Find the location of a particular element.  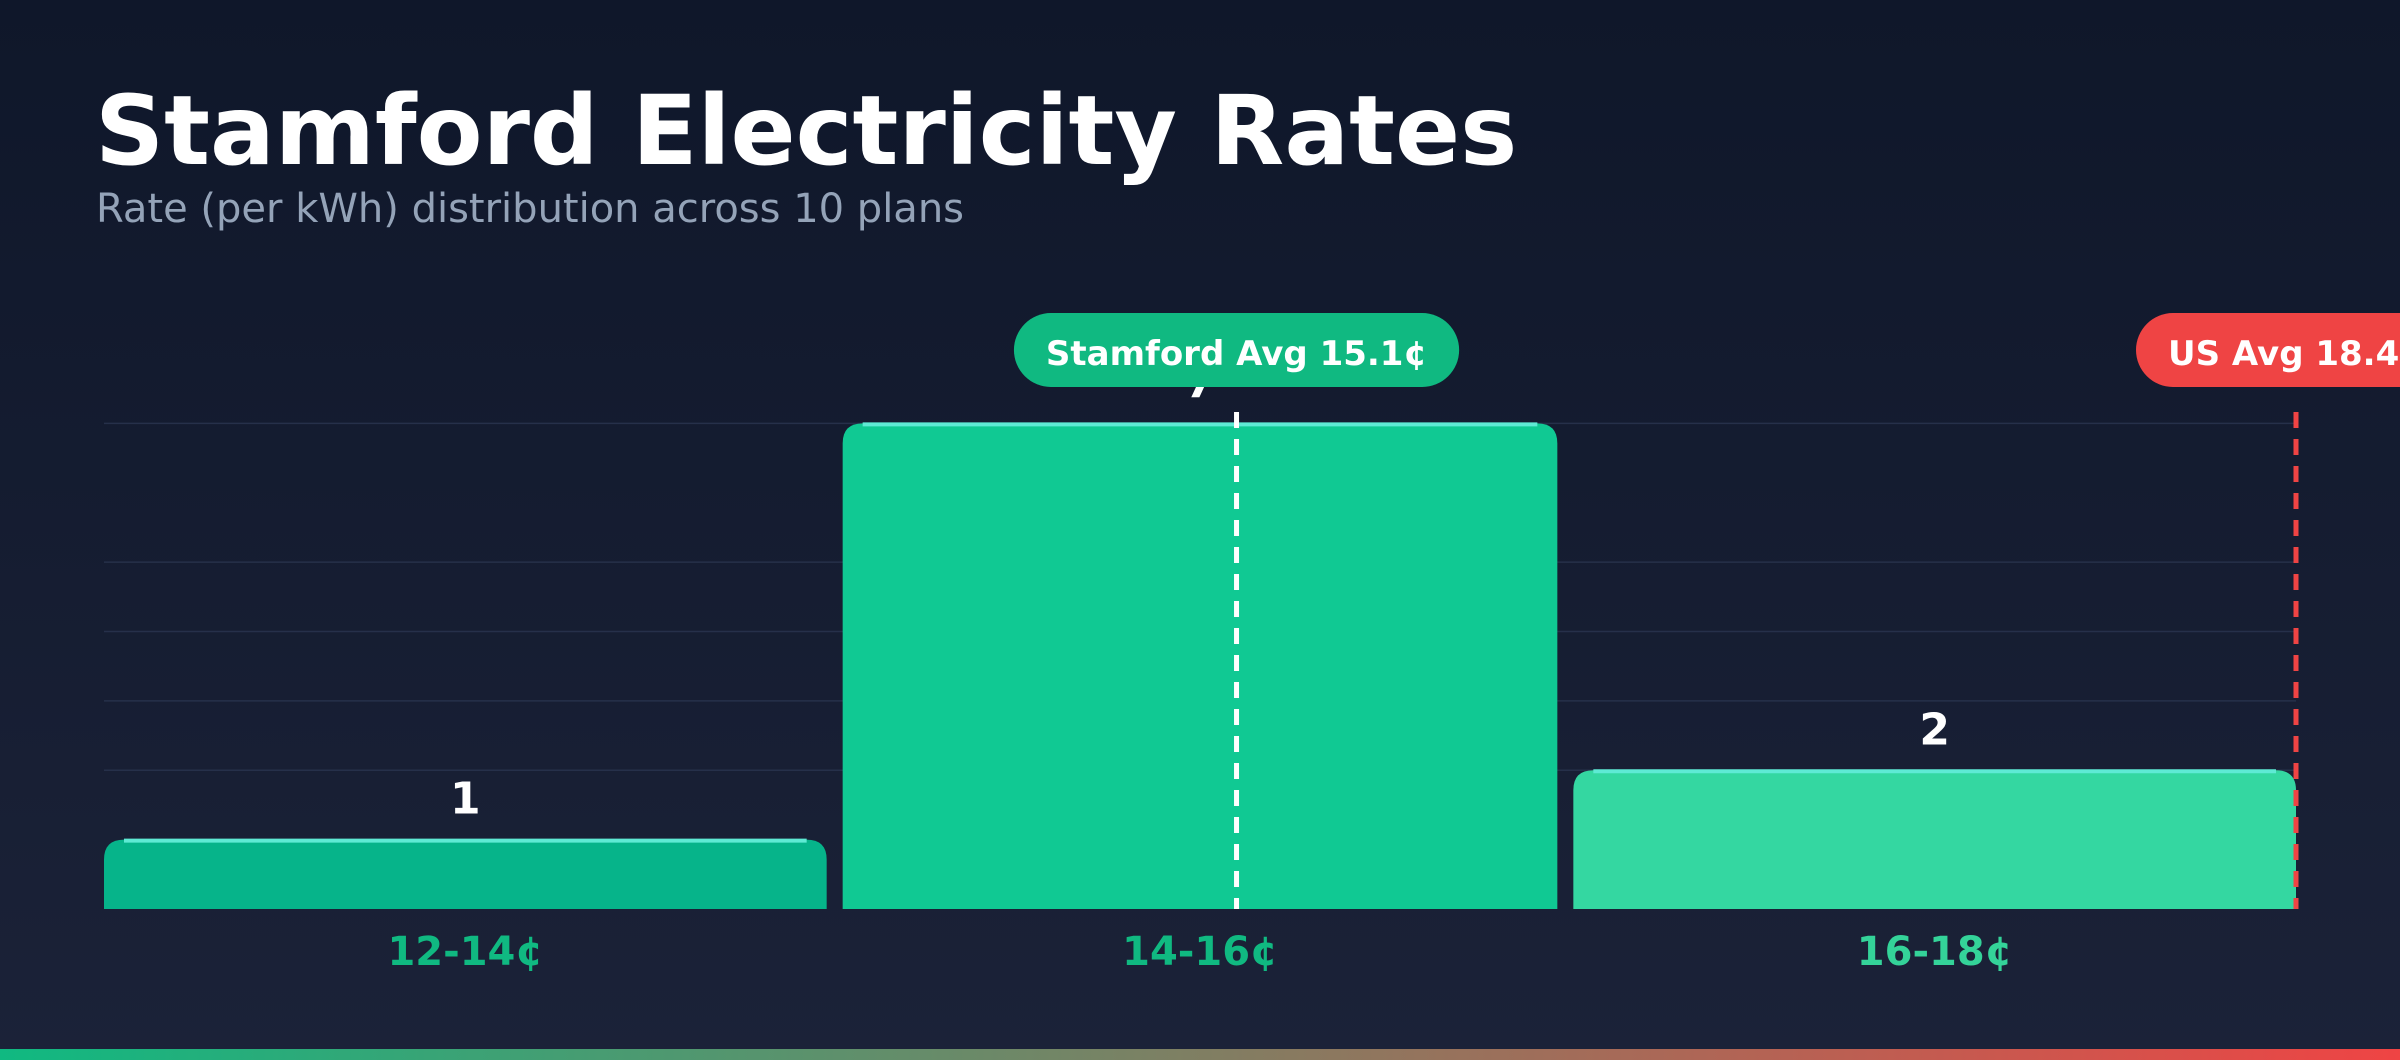

category-tick-label: 14-16¢ is located at coordinates (1200, 952).